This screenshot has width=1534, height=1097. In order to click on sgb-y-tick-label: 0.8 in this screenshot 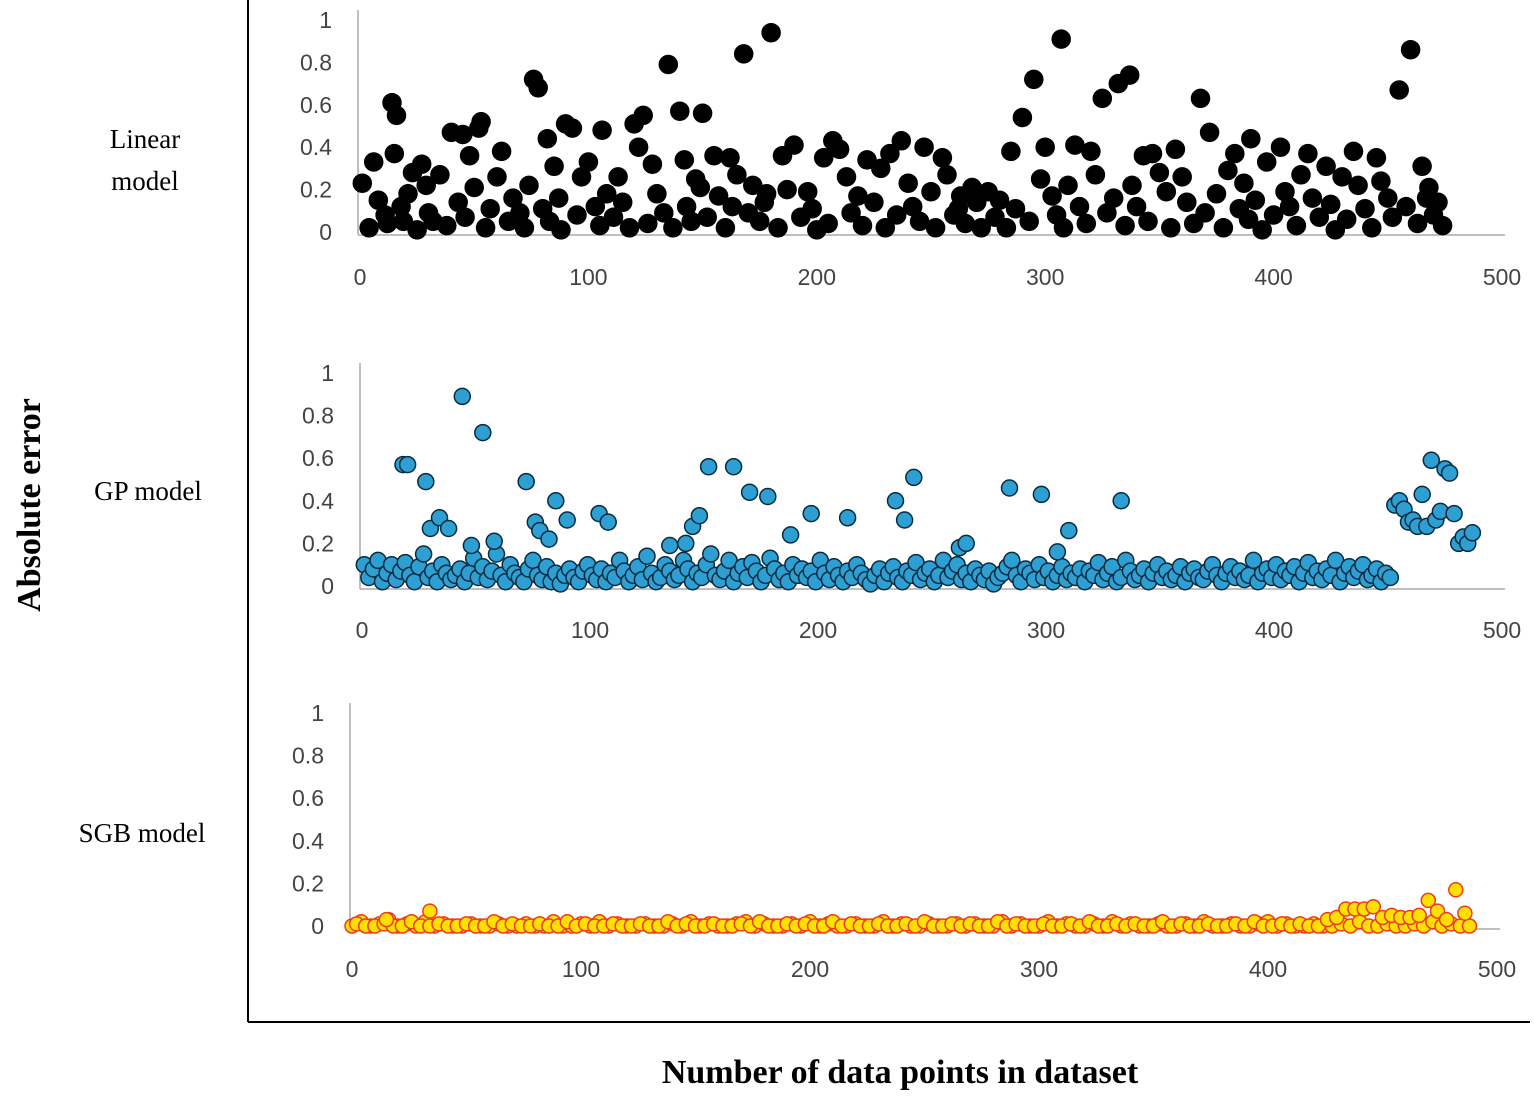, I will do `click(308, 756)`.